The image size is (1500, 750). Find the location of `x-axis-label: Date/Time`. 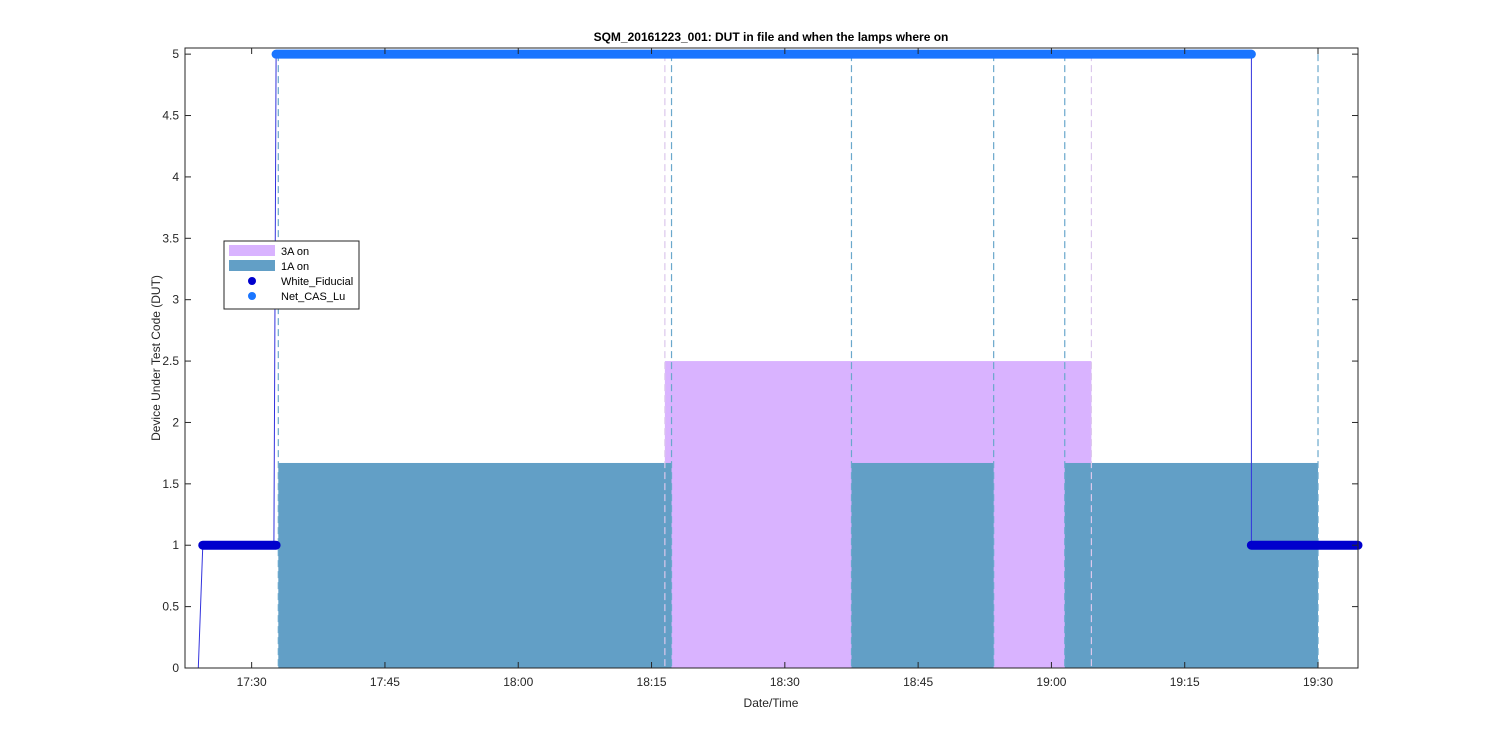

x-axis-label: Date/Time is located at coordinates (771, 703).